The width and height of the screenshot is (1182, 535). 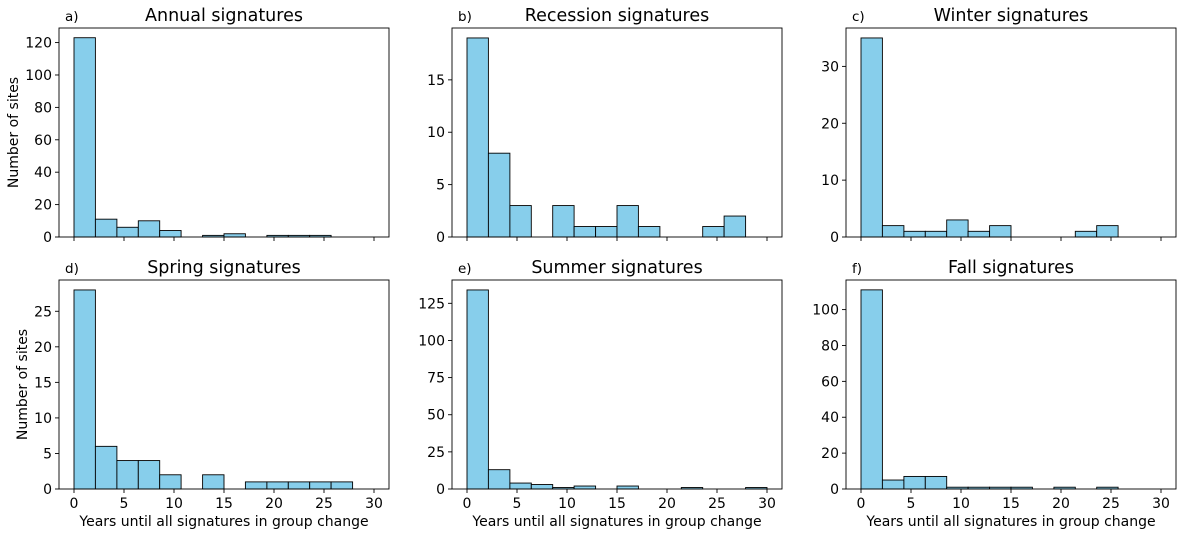 What do you see at coordinates (436, 379) in the screenshot?
I see `y-tick-label: 75` at bounding box center [436, 379].